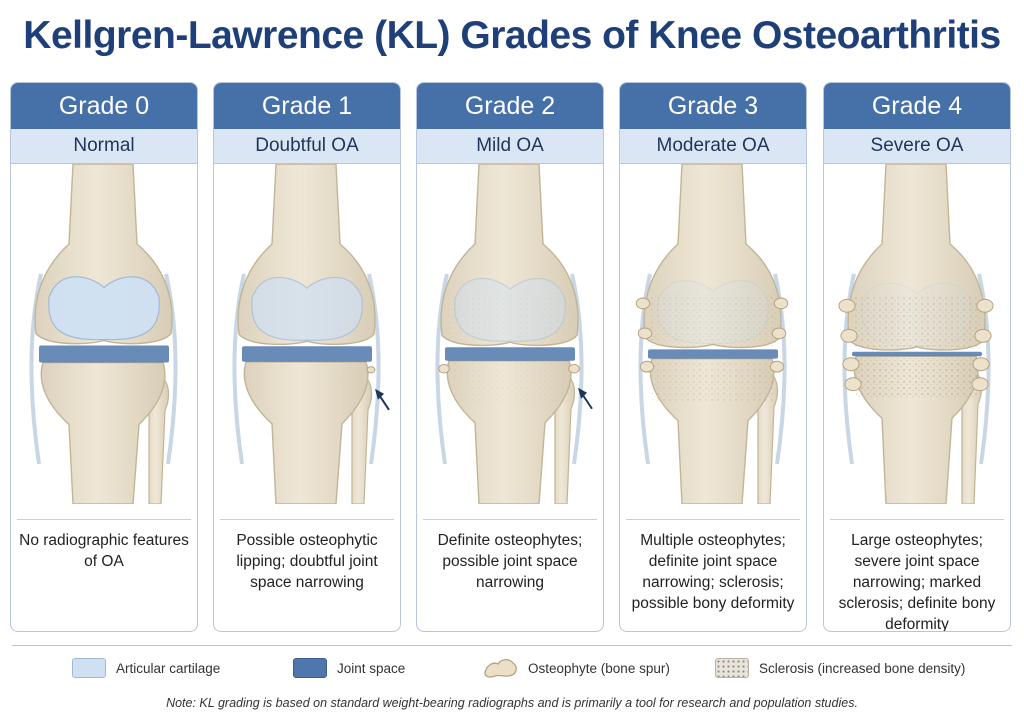  Describe the element at coordinates (371, 668) in the screenshot. I see `legend-label: Joint space` at that location.